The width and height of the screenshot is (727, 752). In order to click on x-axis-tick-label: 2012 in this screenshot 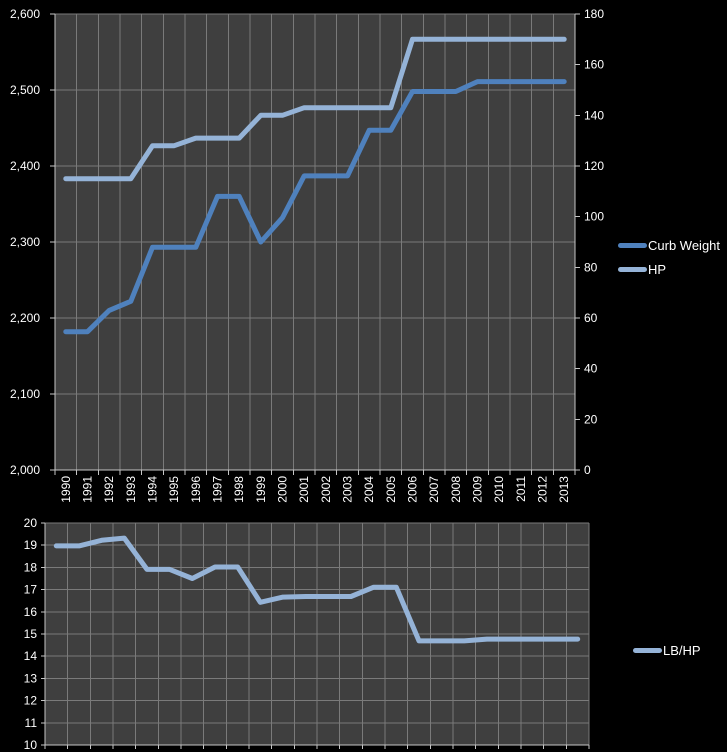, I will do `click(543, 489)`.